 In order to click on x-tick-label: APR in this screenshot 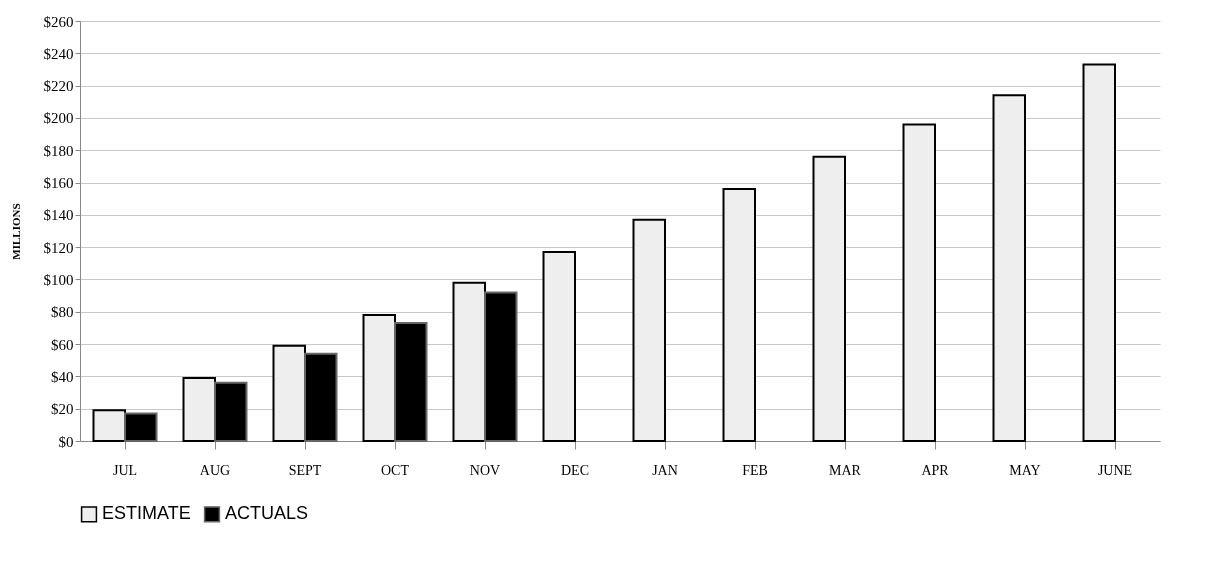, I will do `click(935, 470)`.